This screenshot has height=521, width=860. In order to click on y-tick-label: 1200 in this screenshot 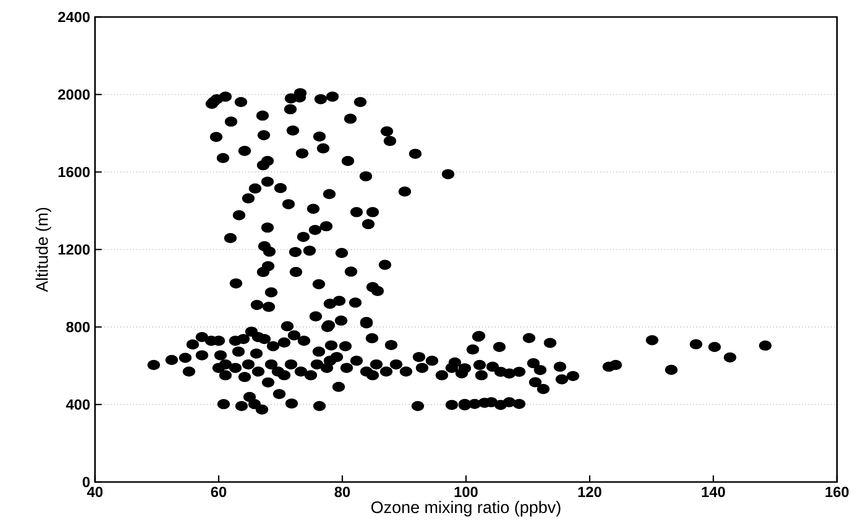, I will do `click(74, 249)`.